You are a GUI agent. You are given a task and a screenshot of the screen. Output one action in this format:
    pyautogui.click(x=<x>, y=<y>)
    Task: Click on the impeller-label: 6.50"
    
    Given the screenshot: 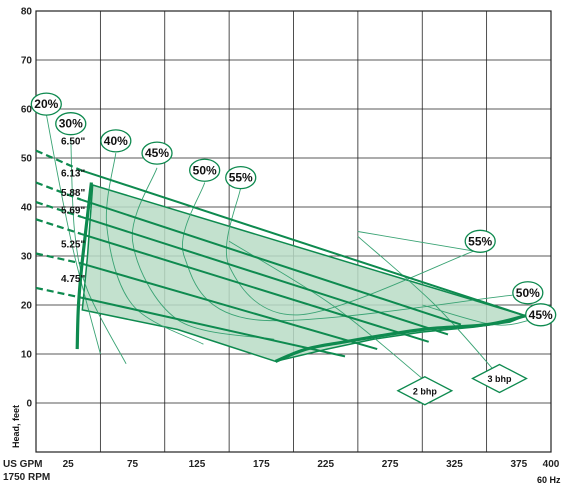 What is the action you would take?
    pyautogui.click(x=73, y=142)
    